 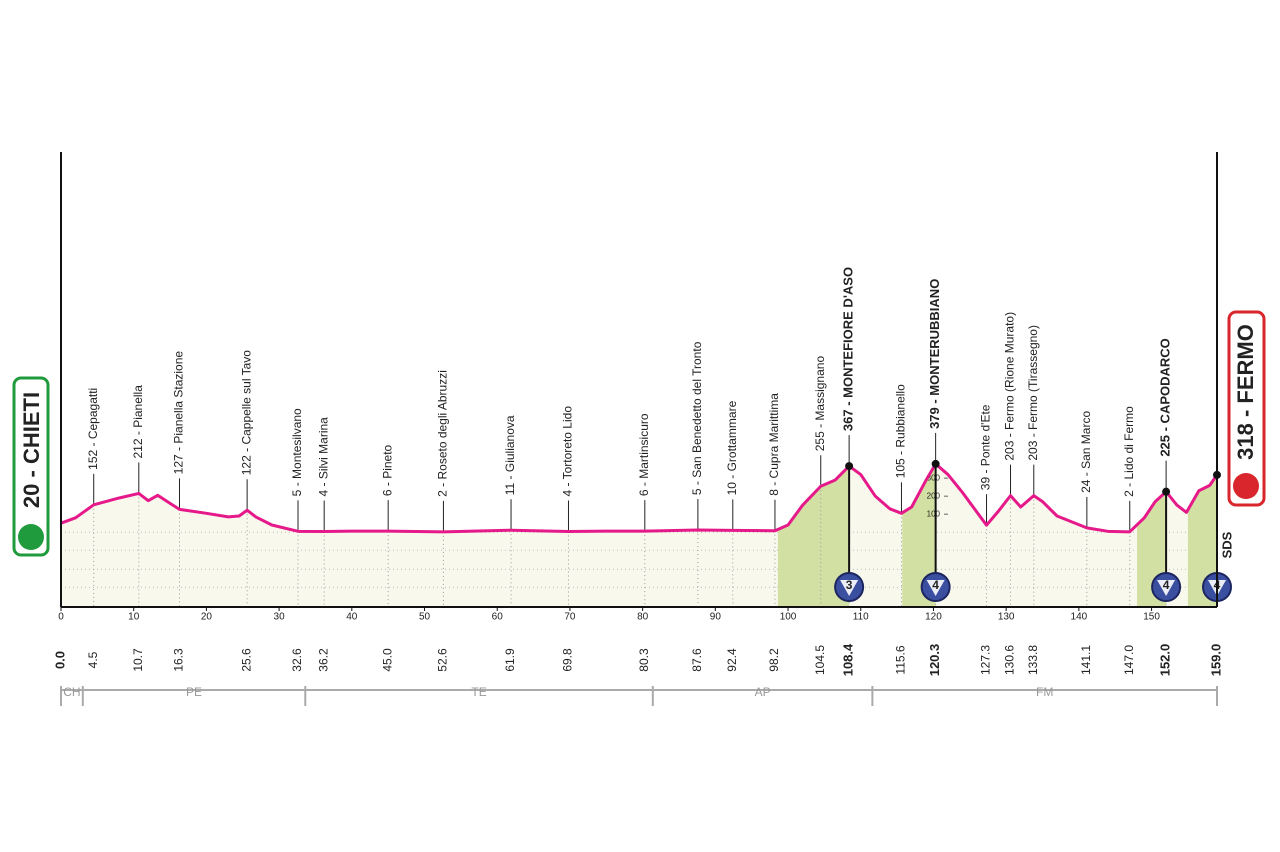 What do you see at coordinates (443, 660) in the screenshot?
I see `km-label: 52.6` at bounding box center [443, 660].